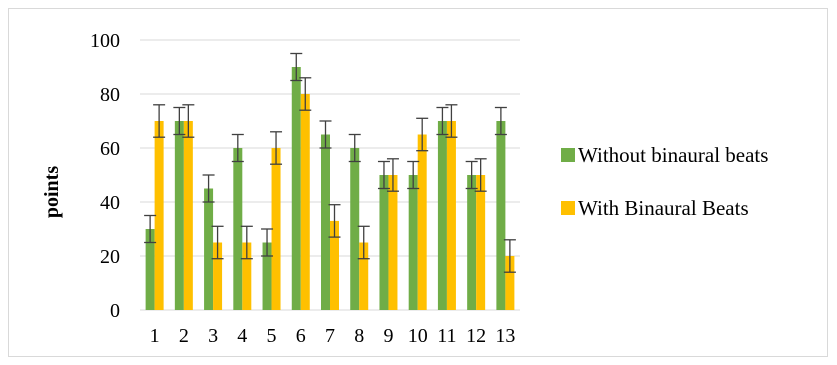  Describe the element at coordinates (272, 336) in the screenshot. I see `x-tick-label: 5` at that location.